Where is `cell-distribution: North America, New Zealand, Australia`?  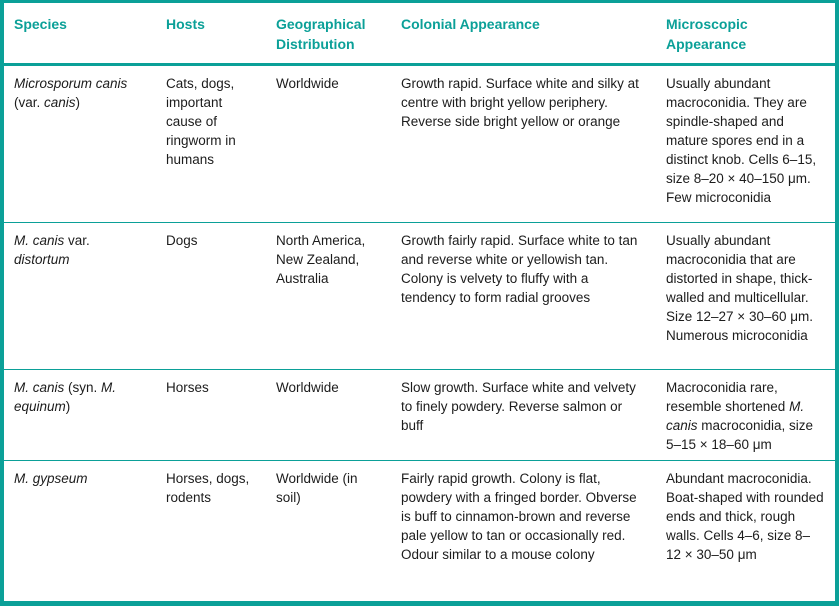
cell-distribution: North America, New Zealand, Australia is located at coordinates (328, 296).